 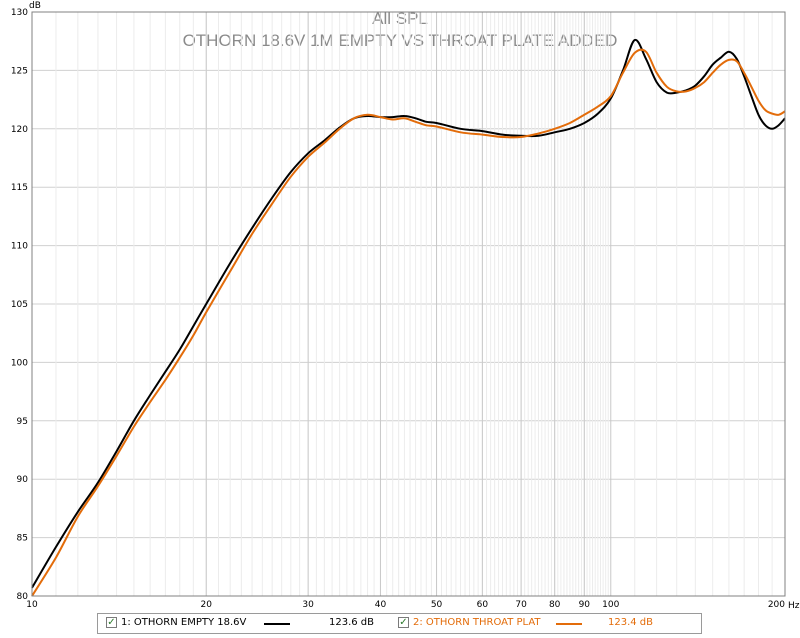 What do you see at coordinates (352, 622) in the screenshot?
I see `legend-series-1-value: 123.6 dB` at bounding box center [352, 622].